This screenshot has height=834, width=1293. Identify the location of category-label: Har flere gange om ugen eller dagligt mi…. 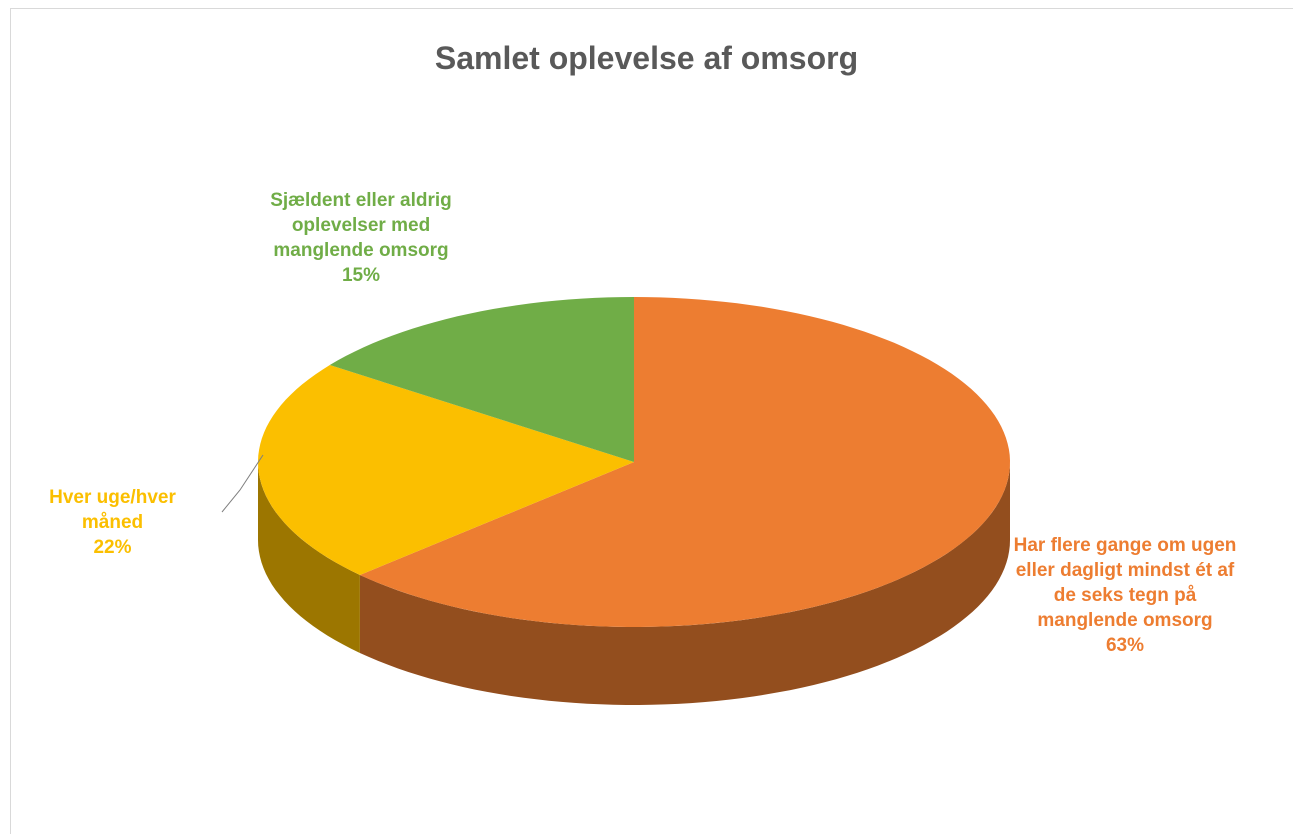
(1125, 583).